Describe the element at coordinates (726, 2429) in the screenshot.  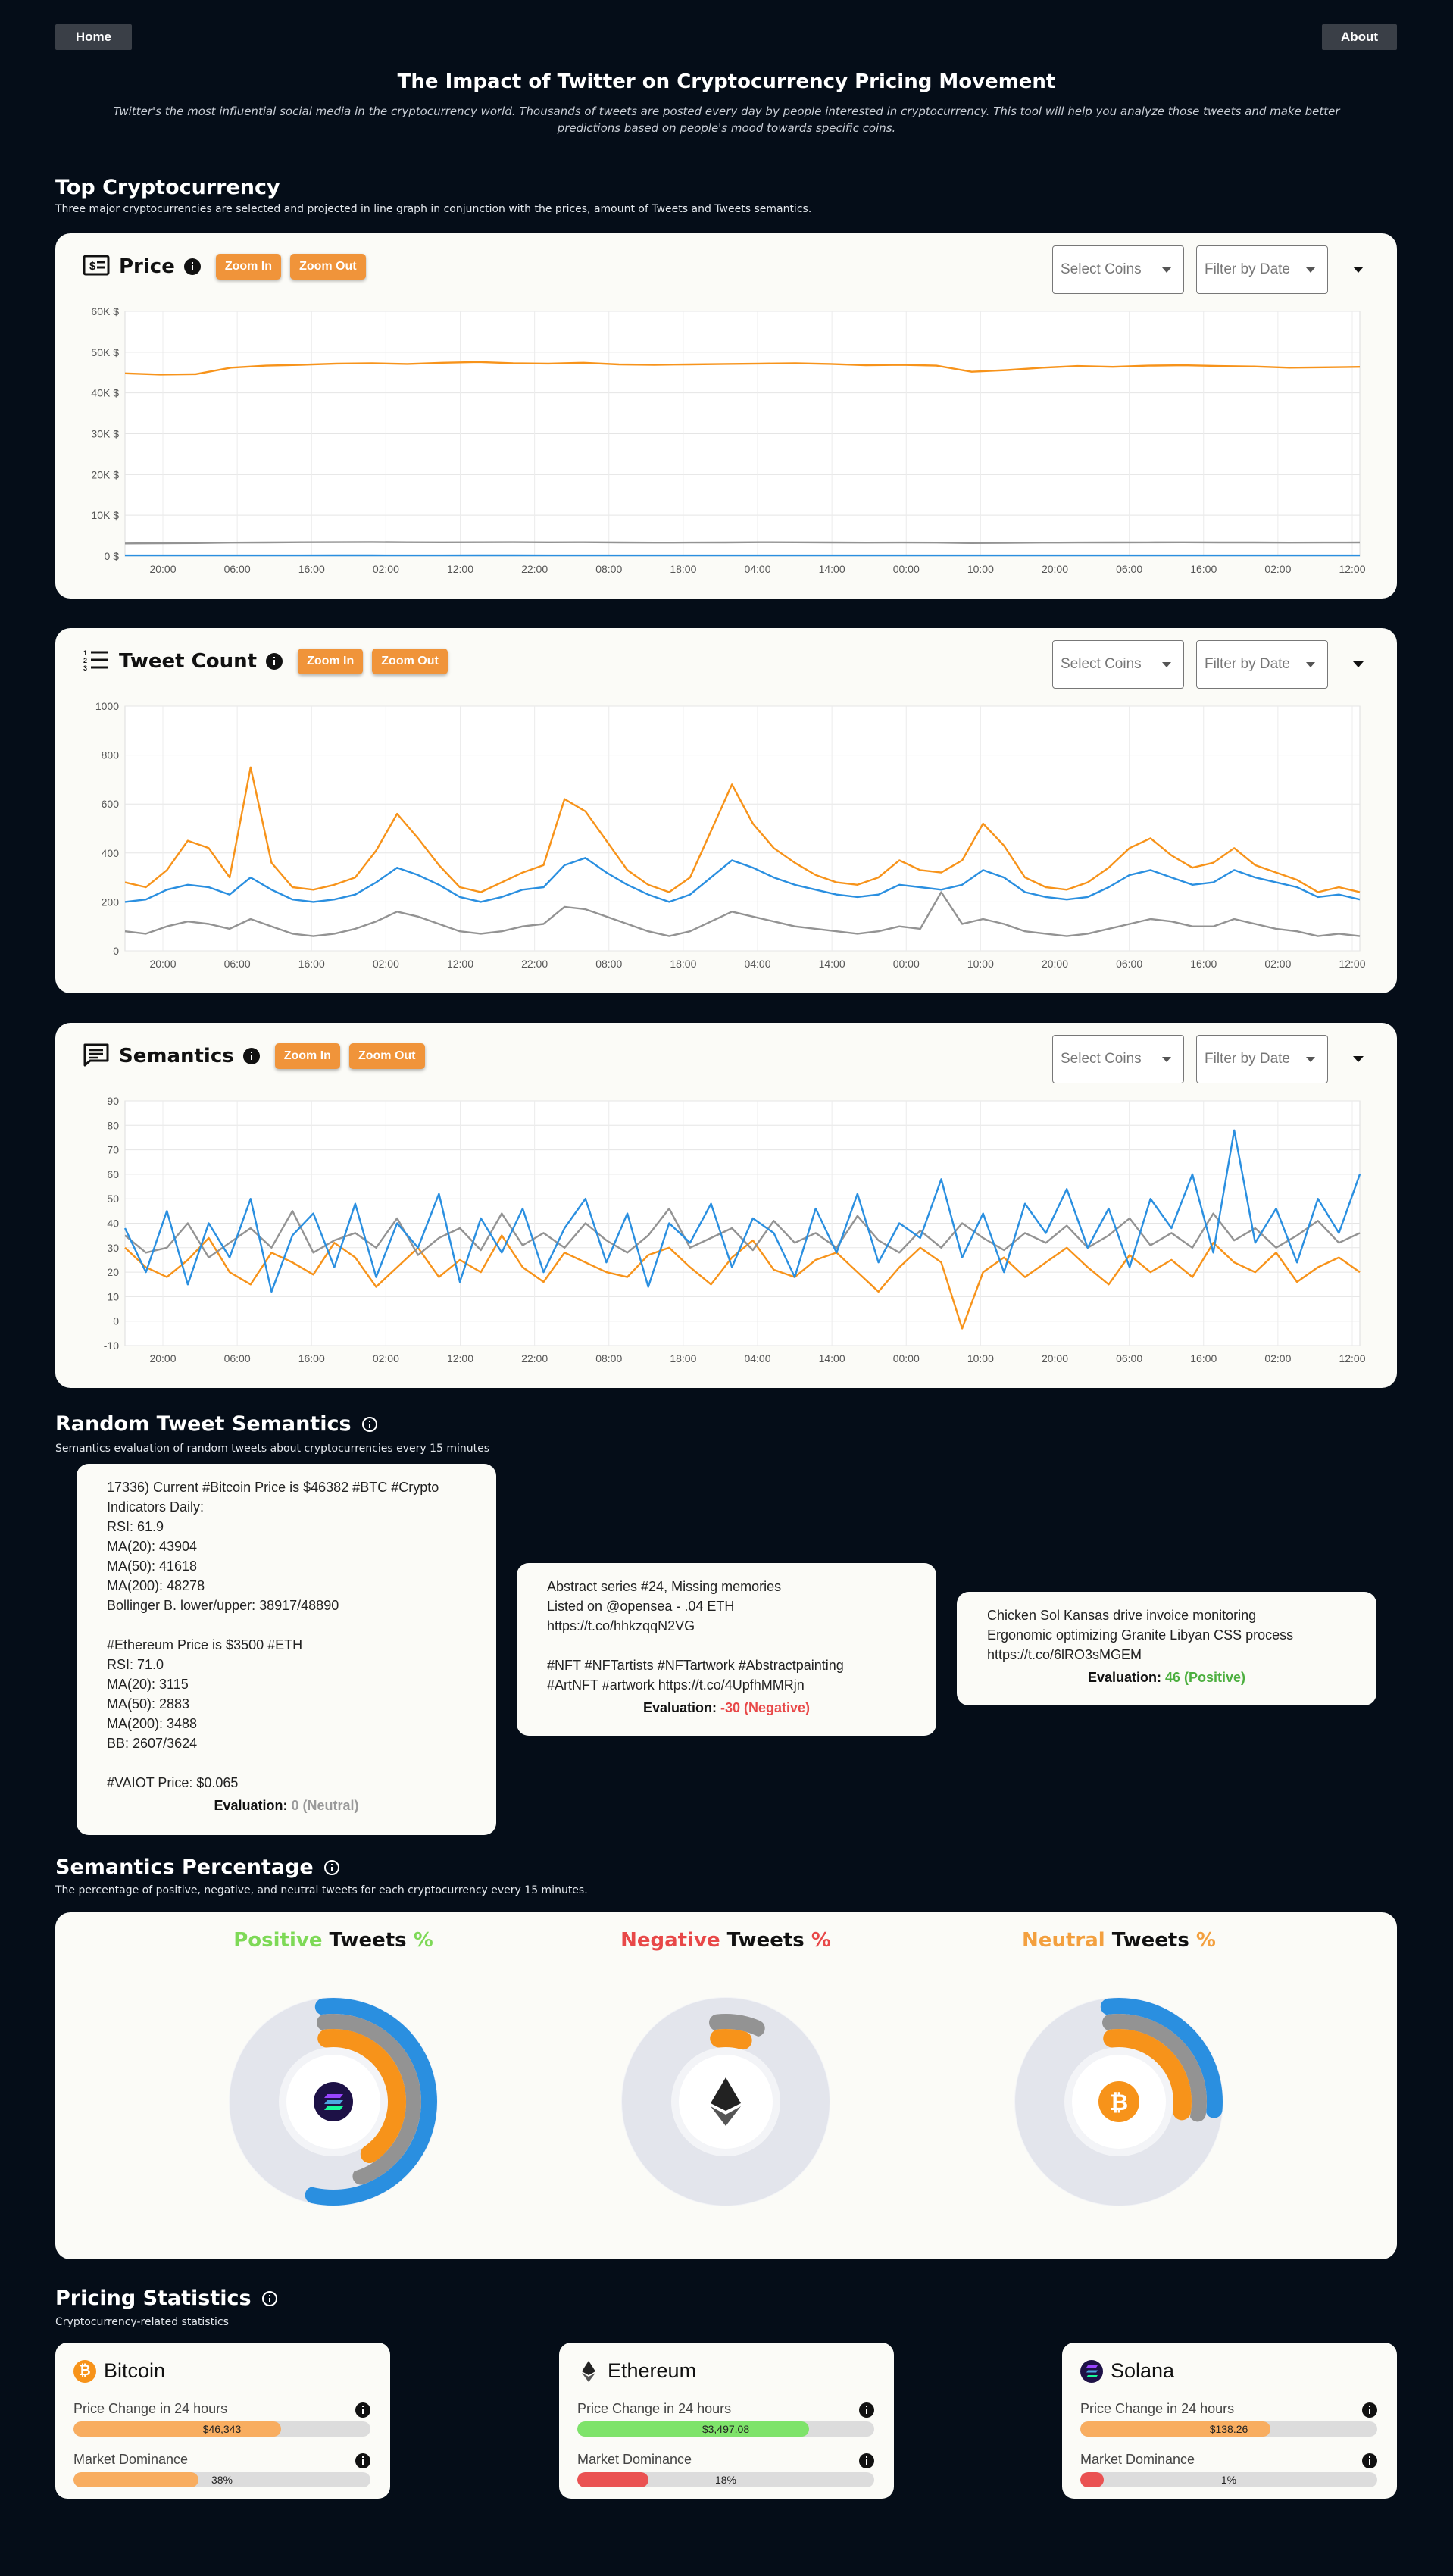
I see `price-change-value: $3,497.08` at that location.